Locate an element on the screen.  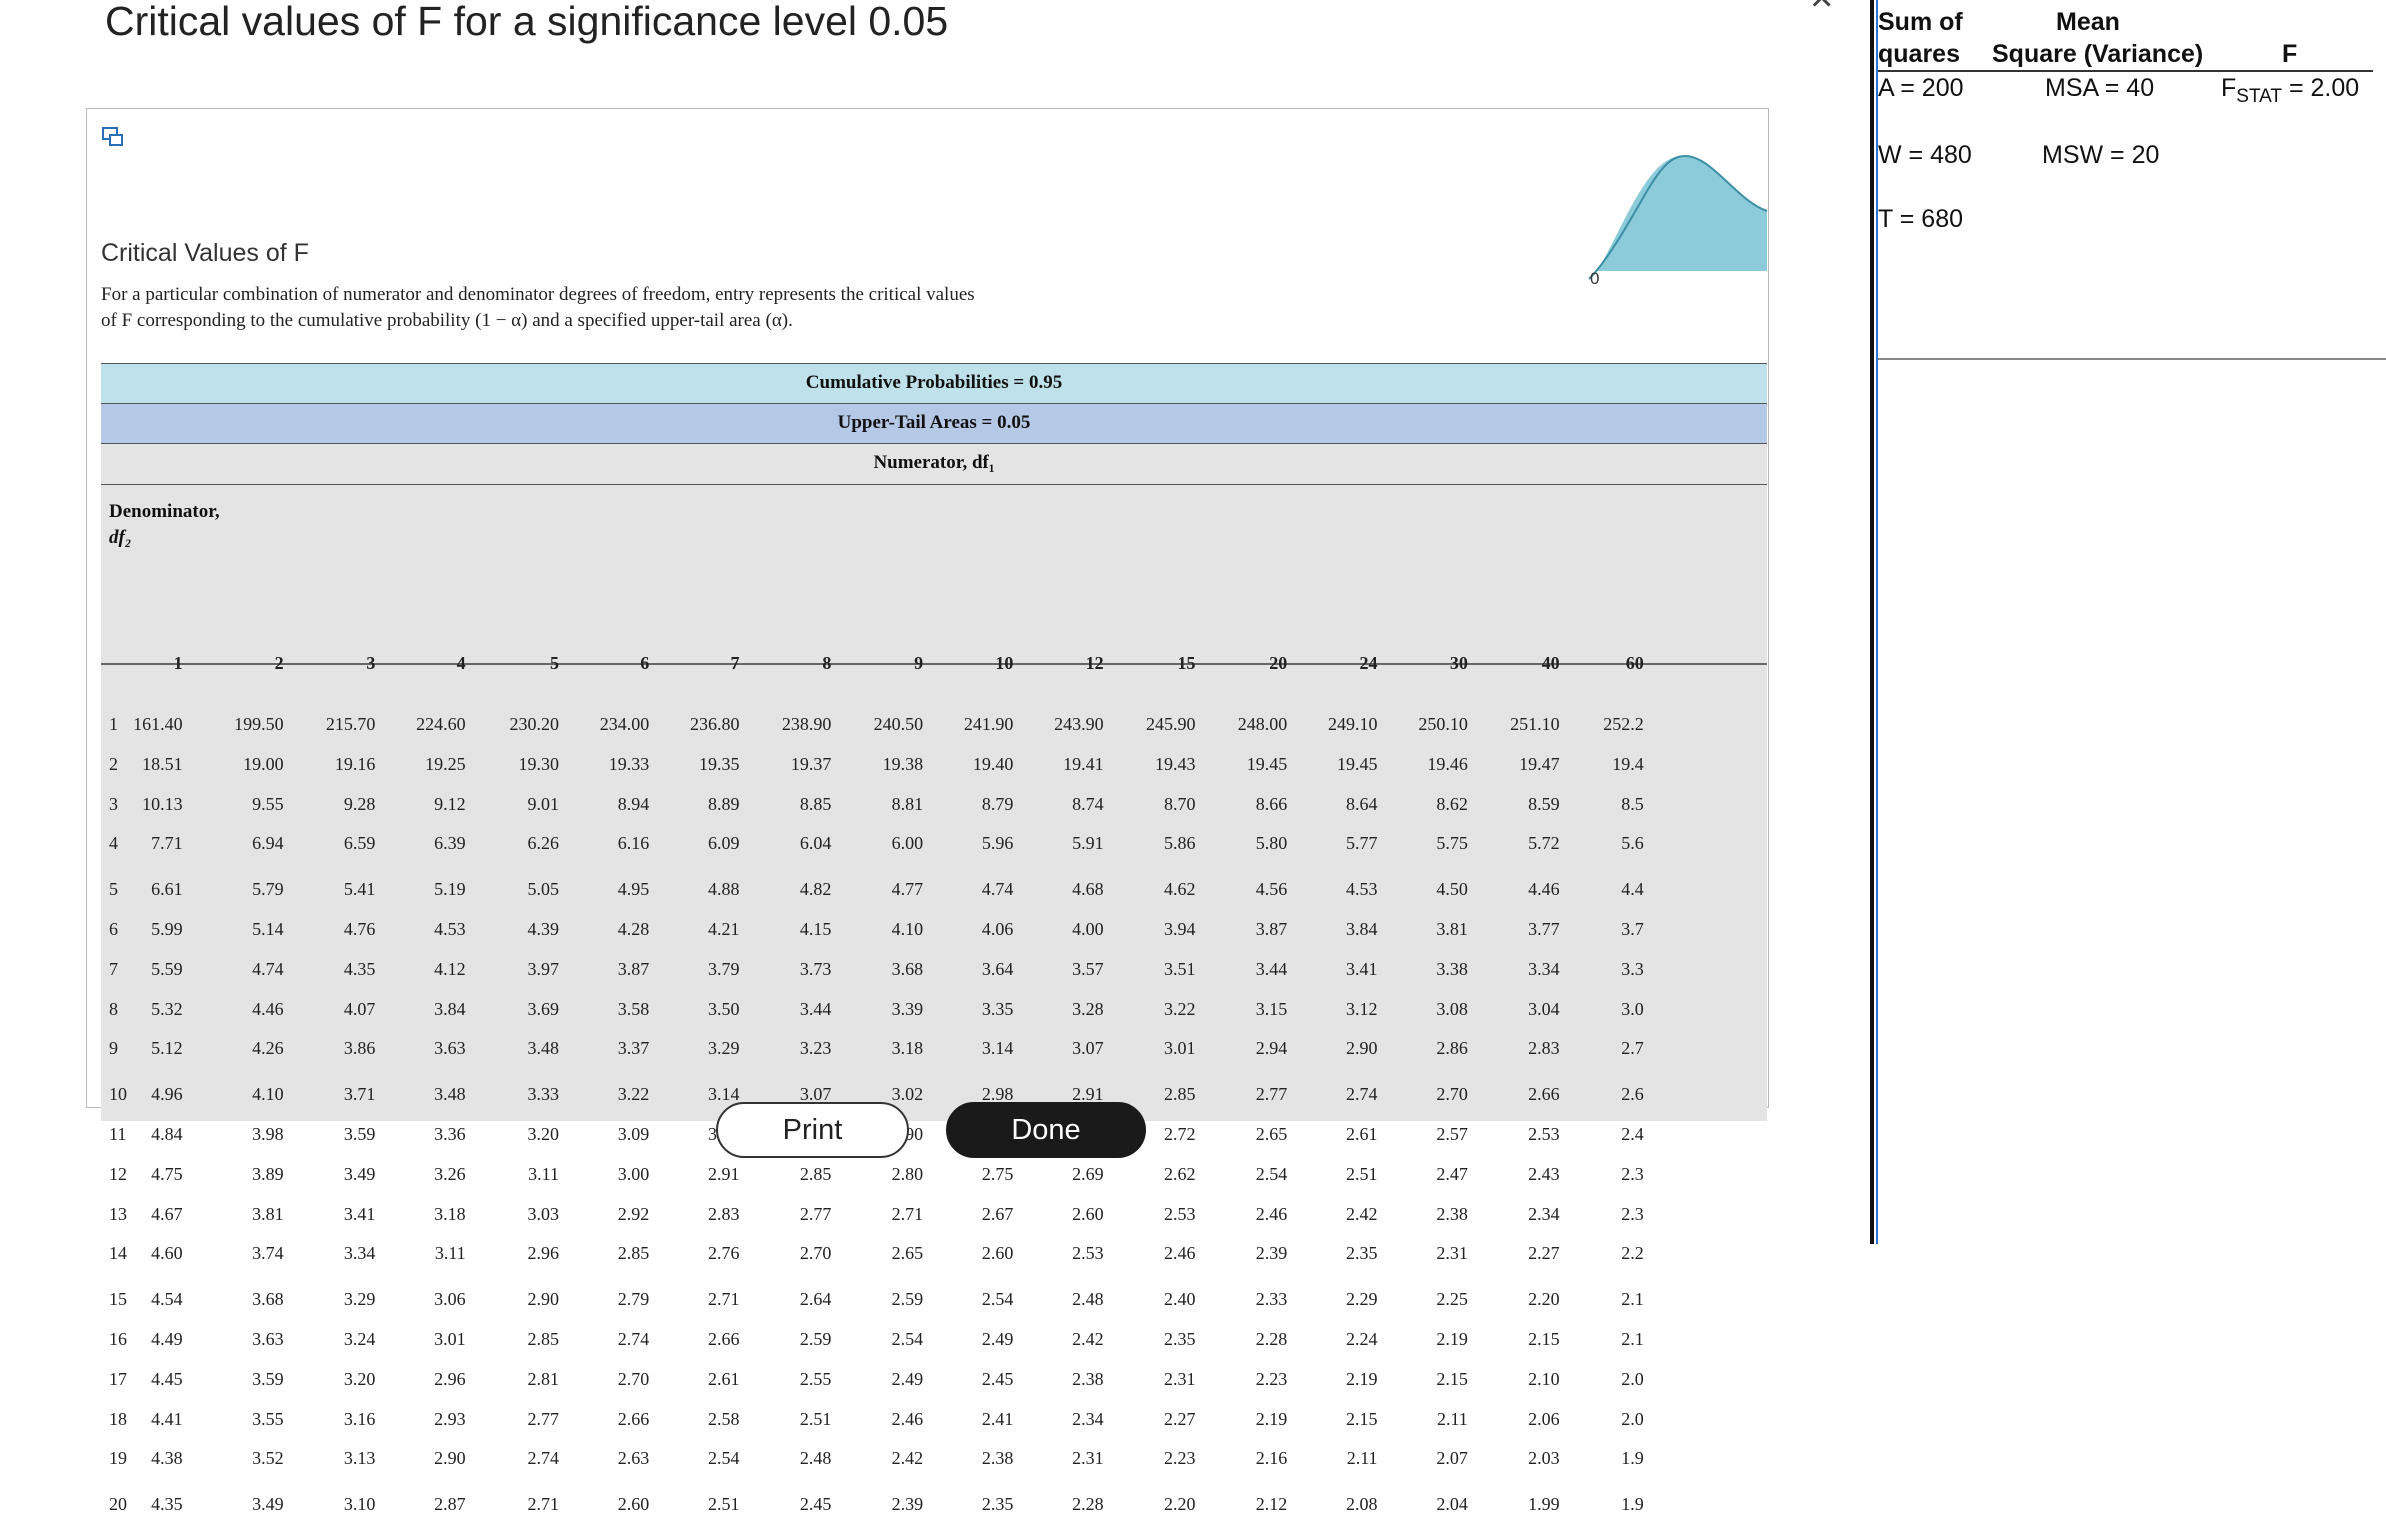
table-cell: 10.13 is located at coordinates (162, 803).